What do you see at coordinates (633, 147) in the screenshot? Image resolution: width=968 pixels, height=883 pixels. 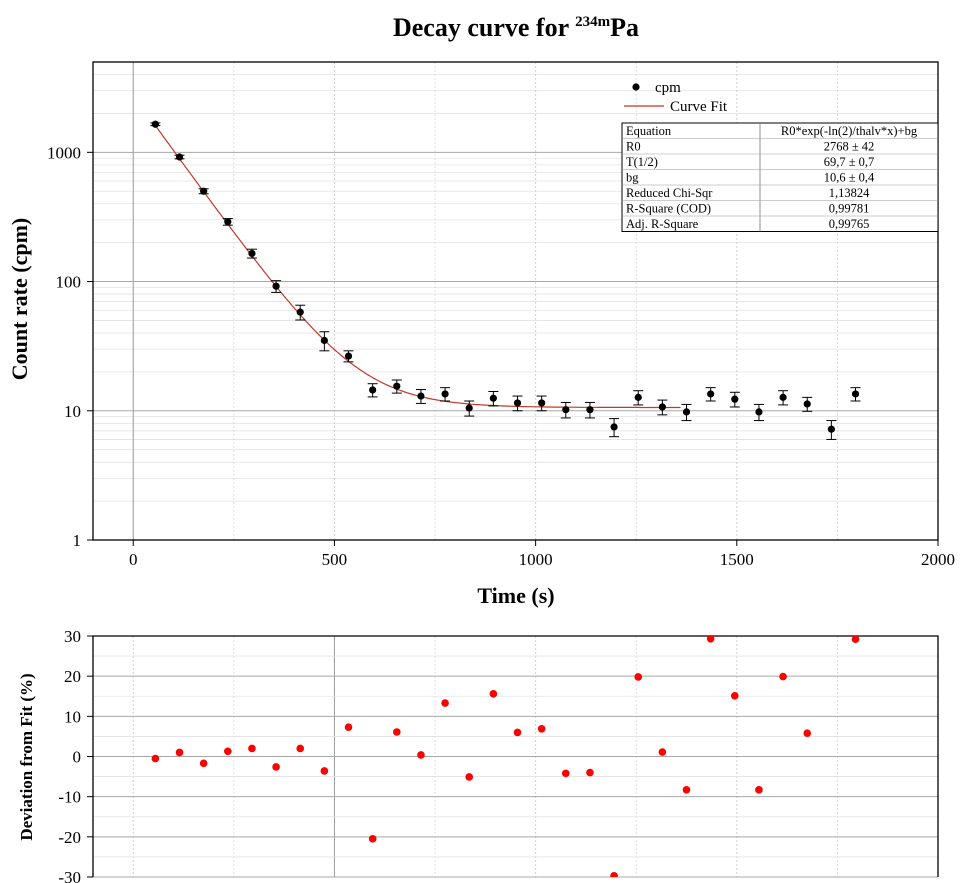 I see `table-param-name: R0` at bounding box center [633, 147].